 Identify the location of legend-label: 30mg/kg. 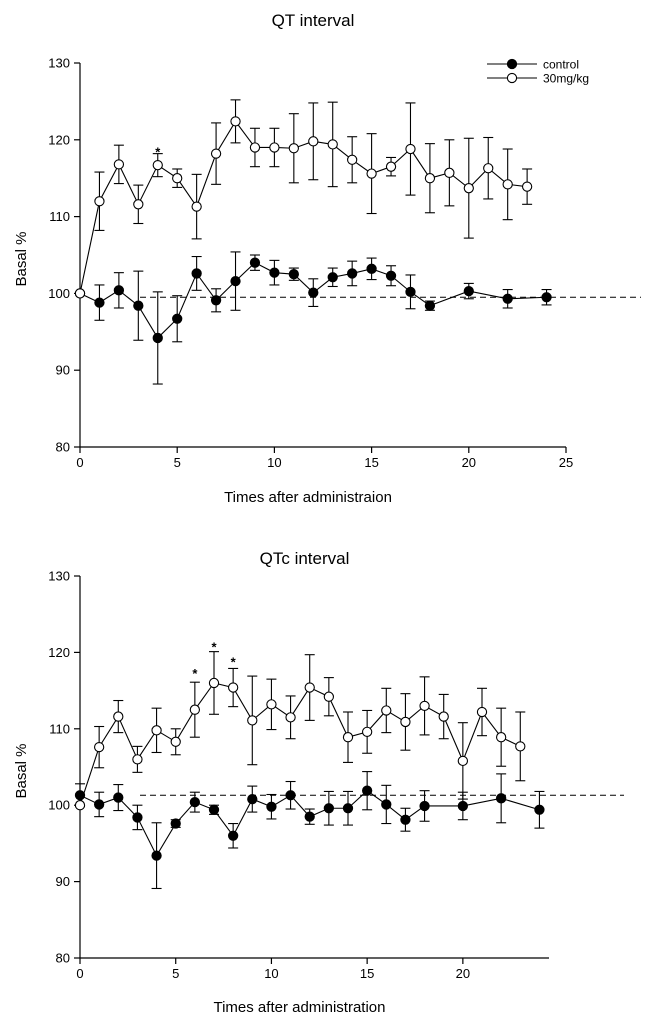
(566, 79).